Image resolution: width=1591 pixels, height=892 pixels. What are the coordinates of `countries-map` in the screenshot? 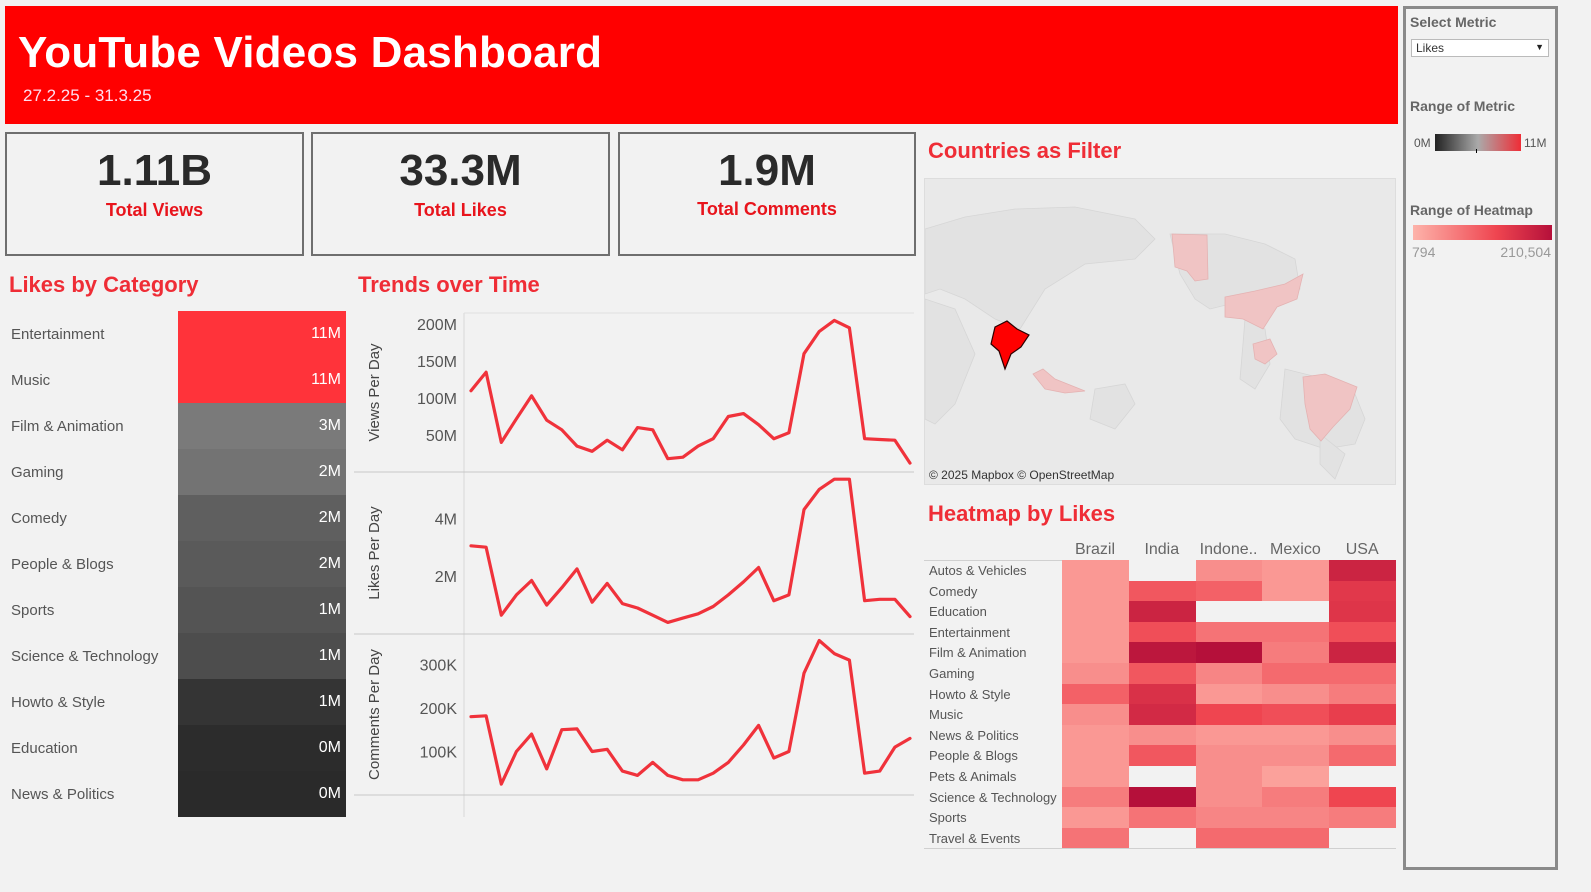 It's located at (1160, 331).